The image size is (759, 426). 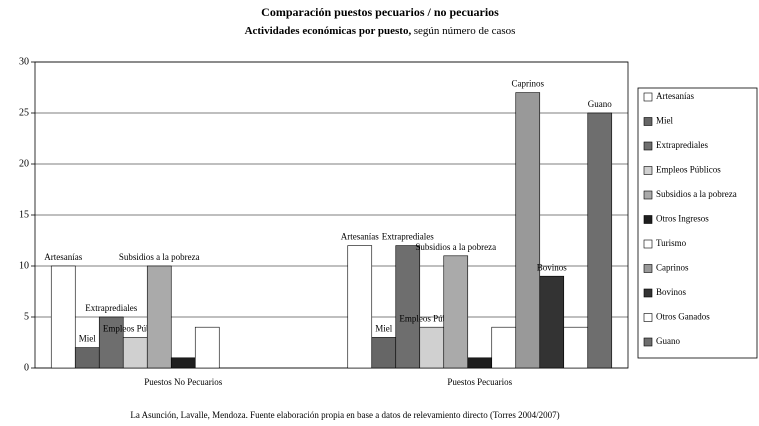 I want to click on y-tick-label: 5, so click(x=26, y=316).